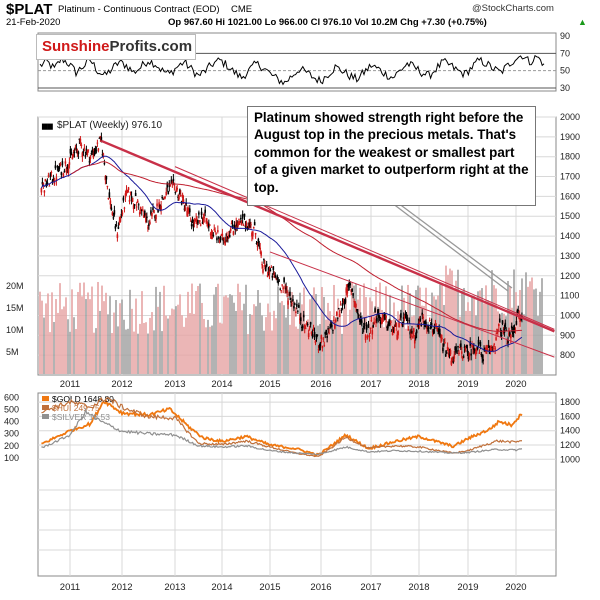  What do you see at coordinates (11, 434) in the screenshot?
I see `metal-left-tick: 300` at bounding box center [11, 434].